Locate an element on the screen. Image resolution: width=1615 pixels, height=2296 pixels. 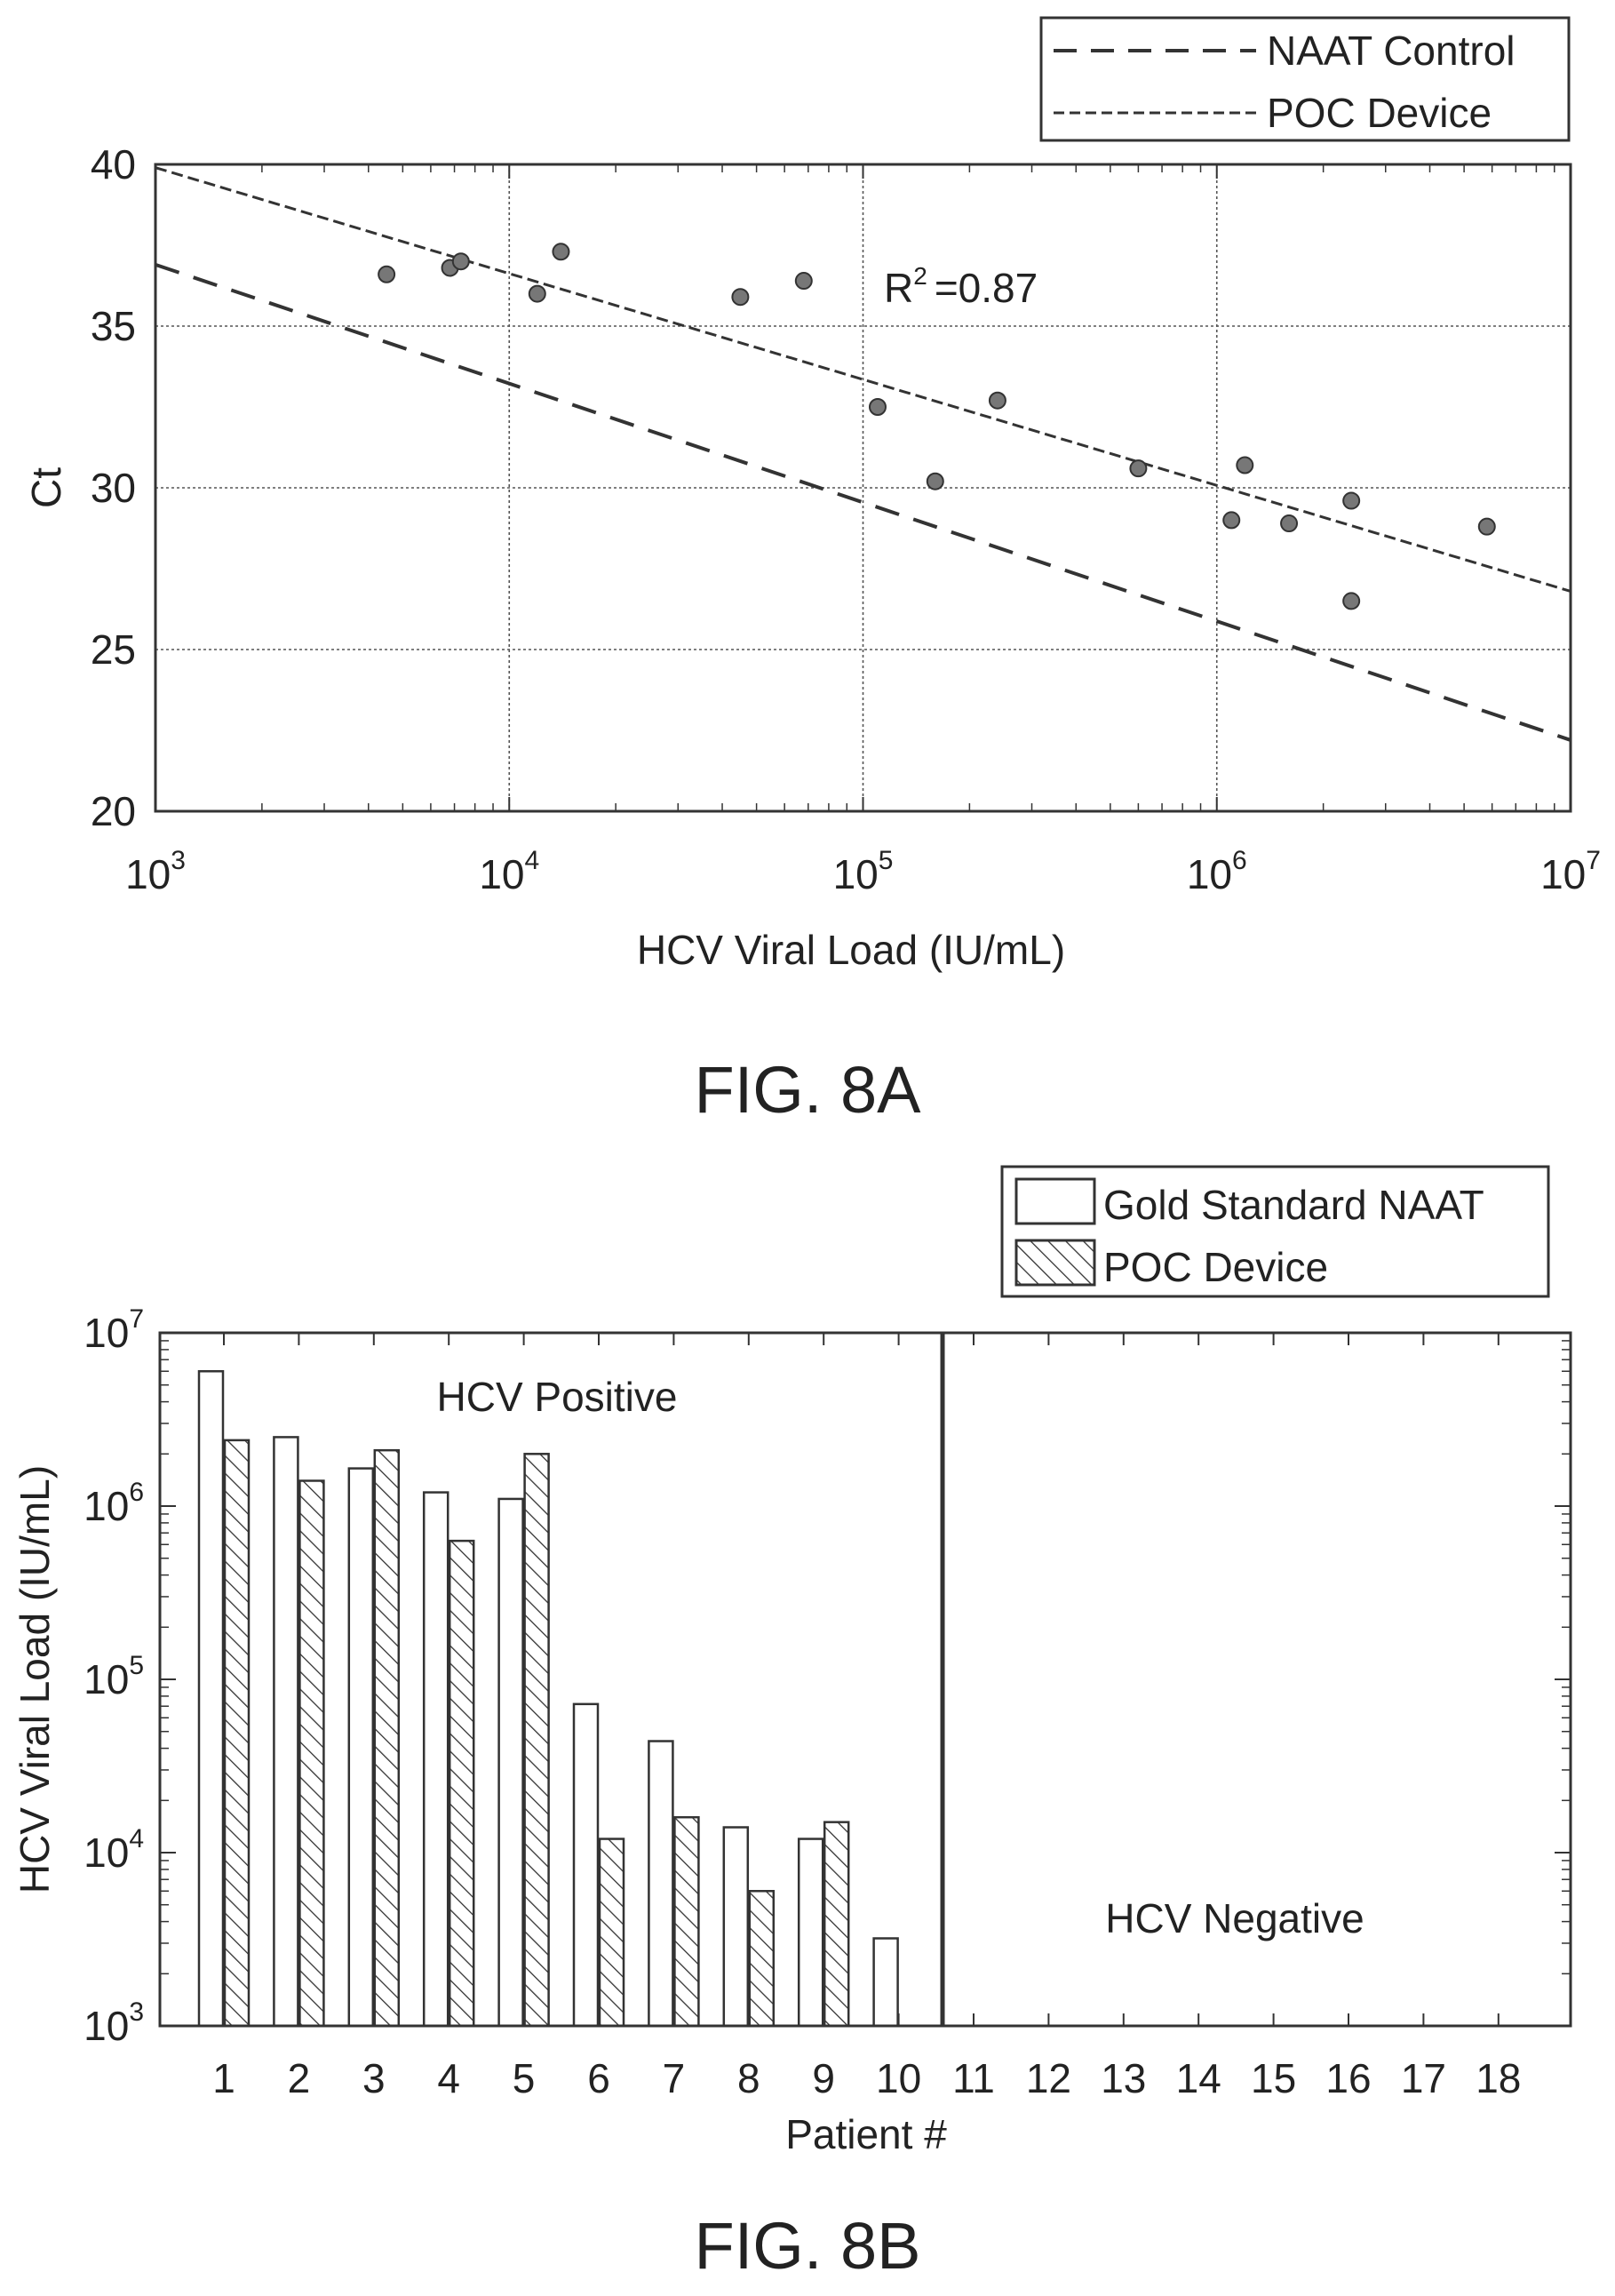
chart-a-x-axis-label: HCV Viral Load (IU/mL) is located at coordinates (851, 950).